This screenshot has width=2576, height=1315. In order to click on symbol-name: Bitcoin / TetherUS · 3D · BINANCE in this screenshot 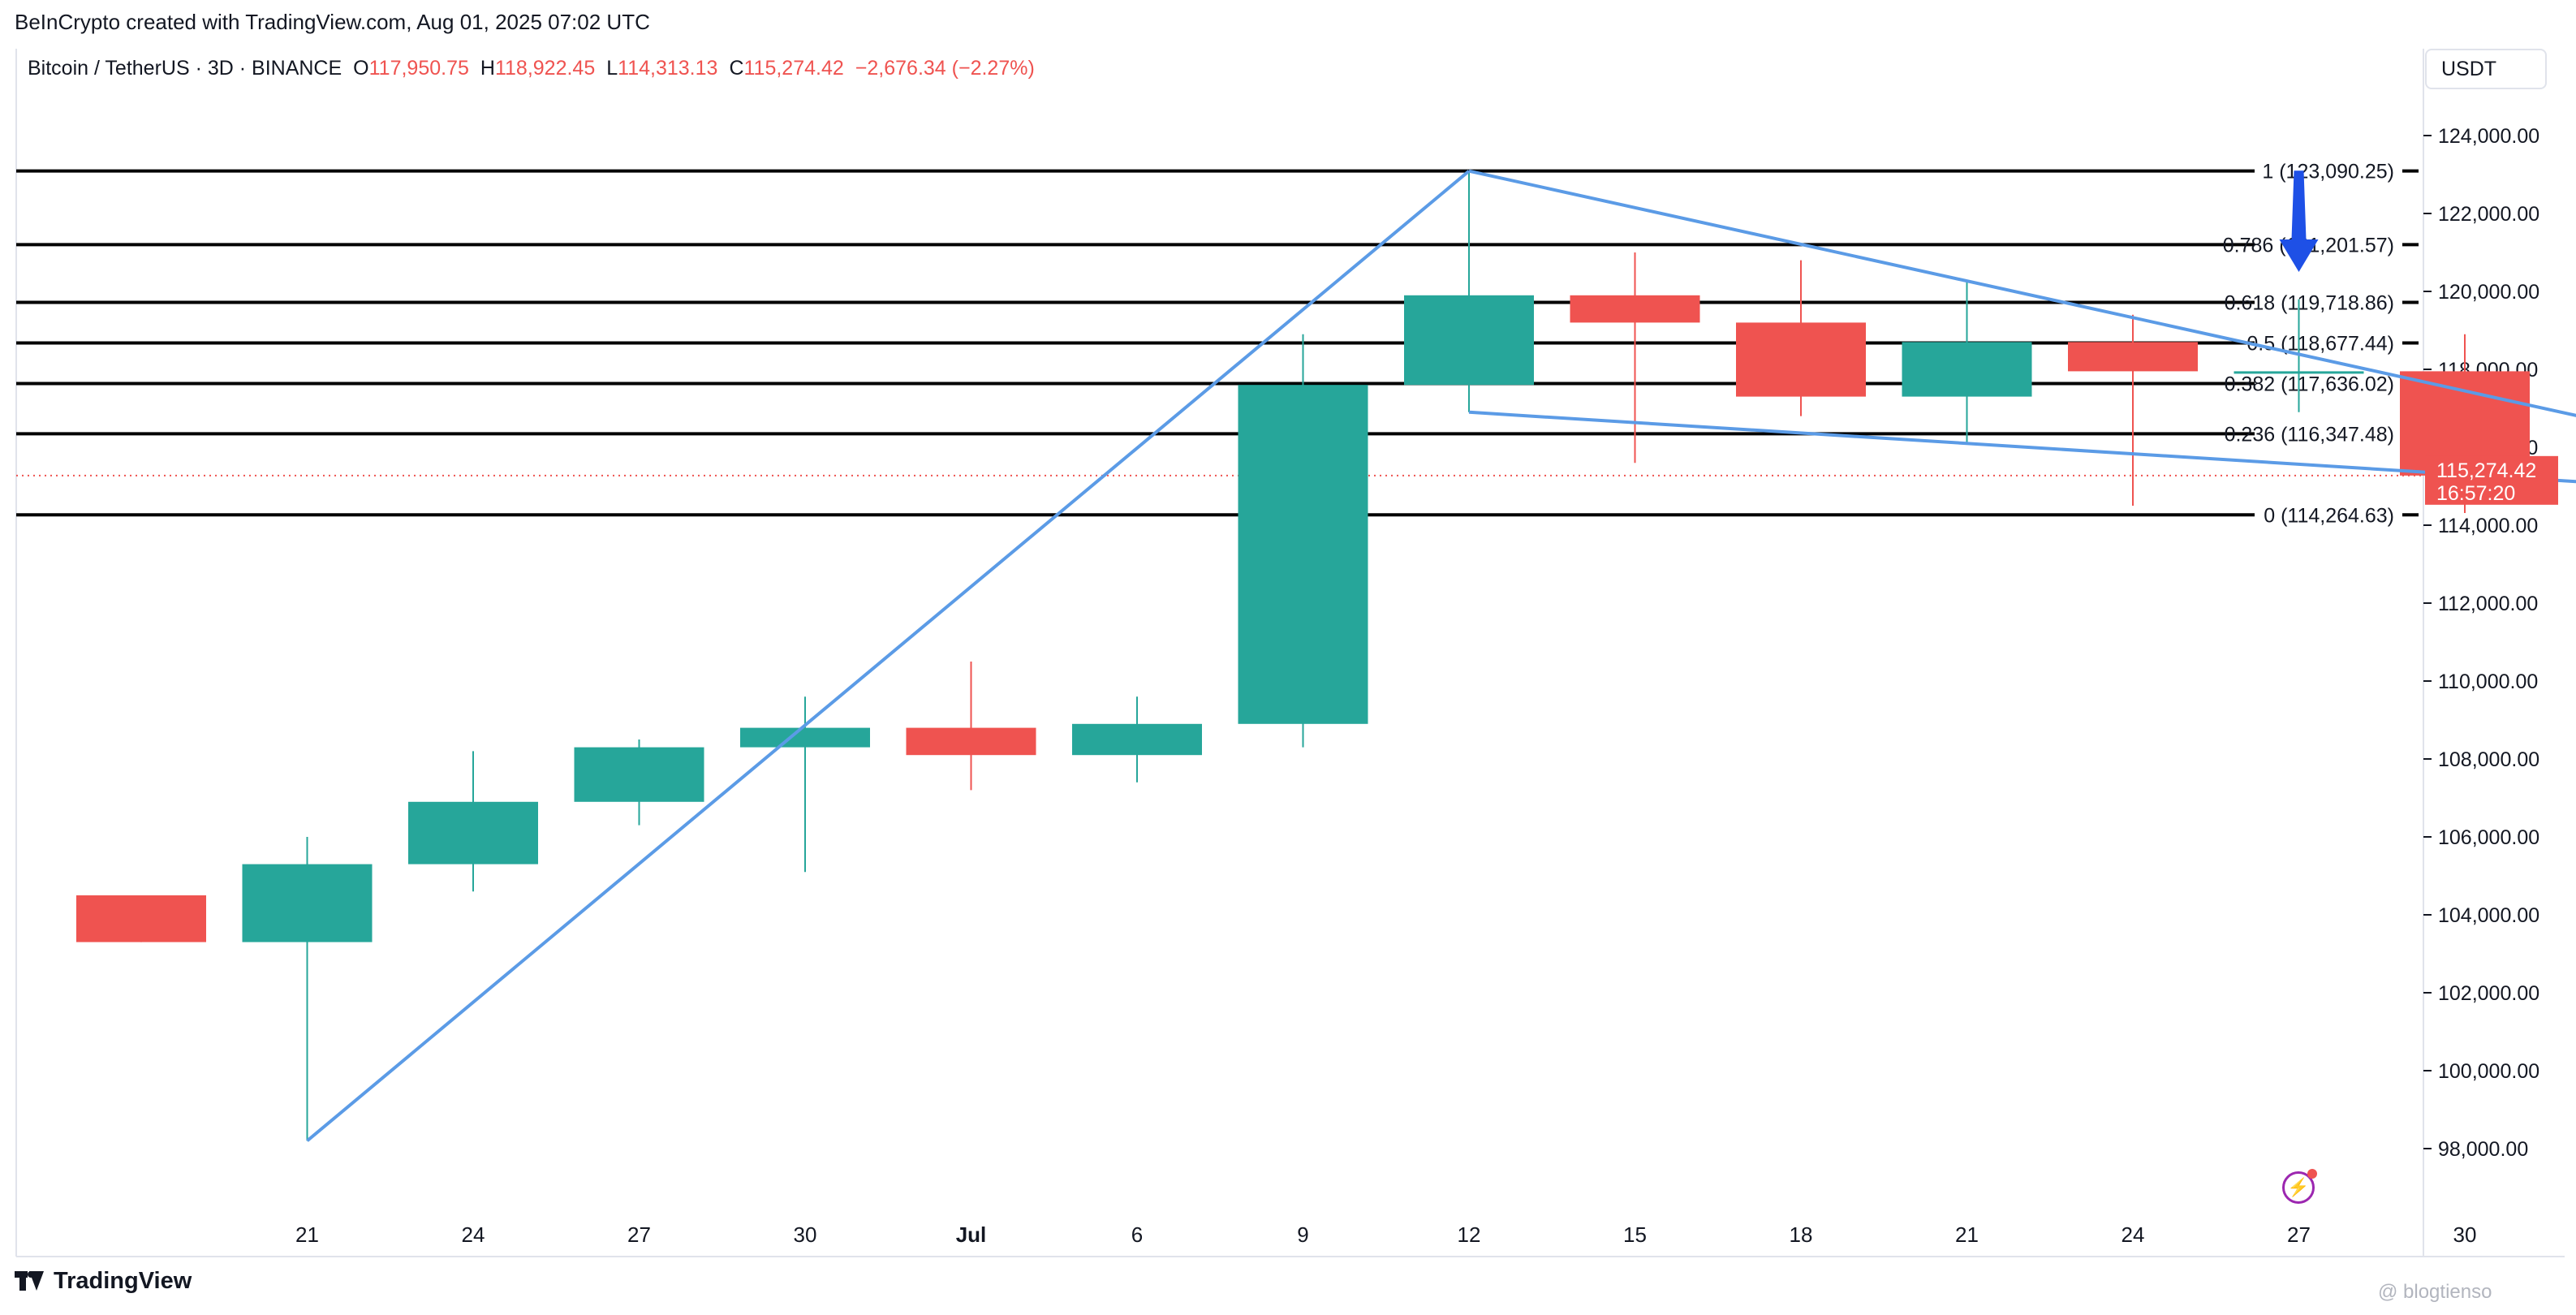, I will do `click(185, 69)`.